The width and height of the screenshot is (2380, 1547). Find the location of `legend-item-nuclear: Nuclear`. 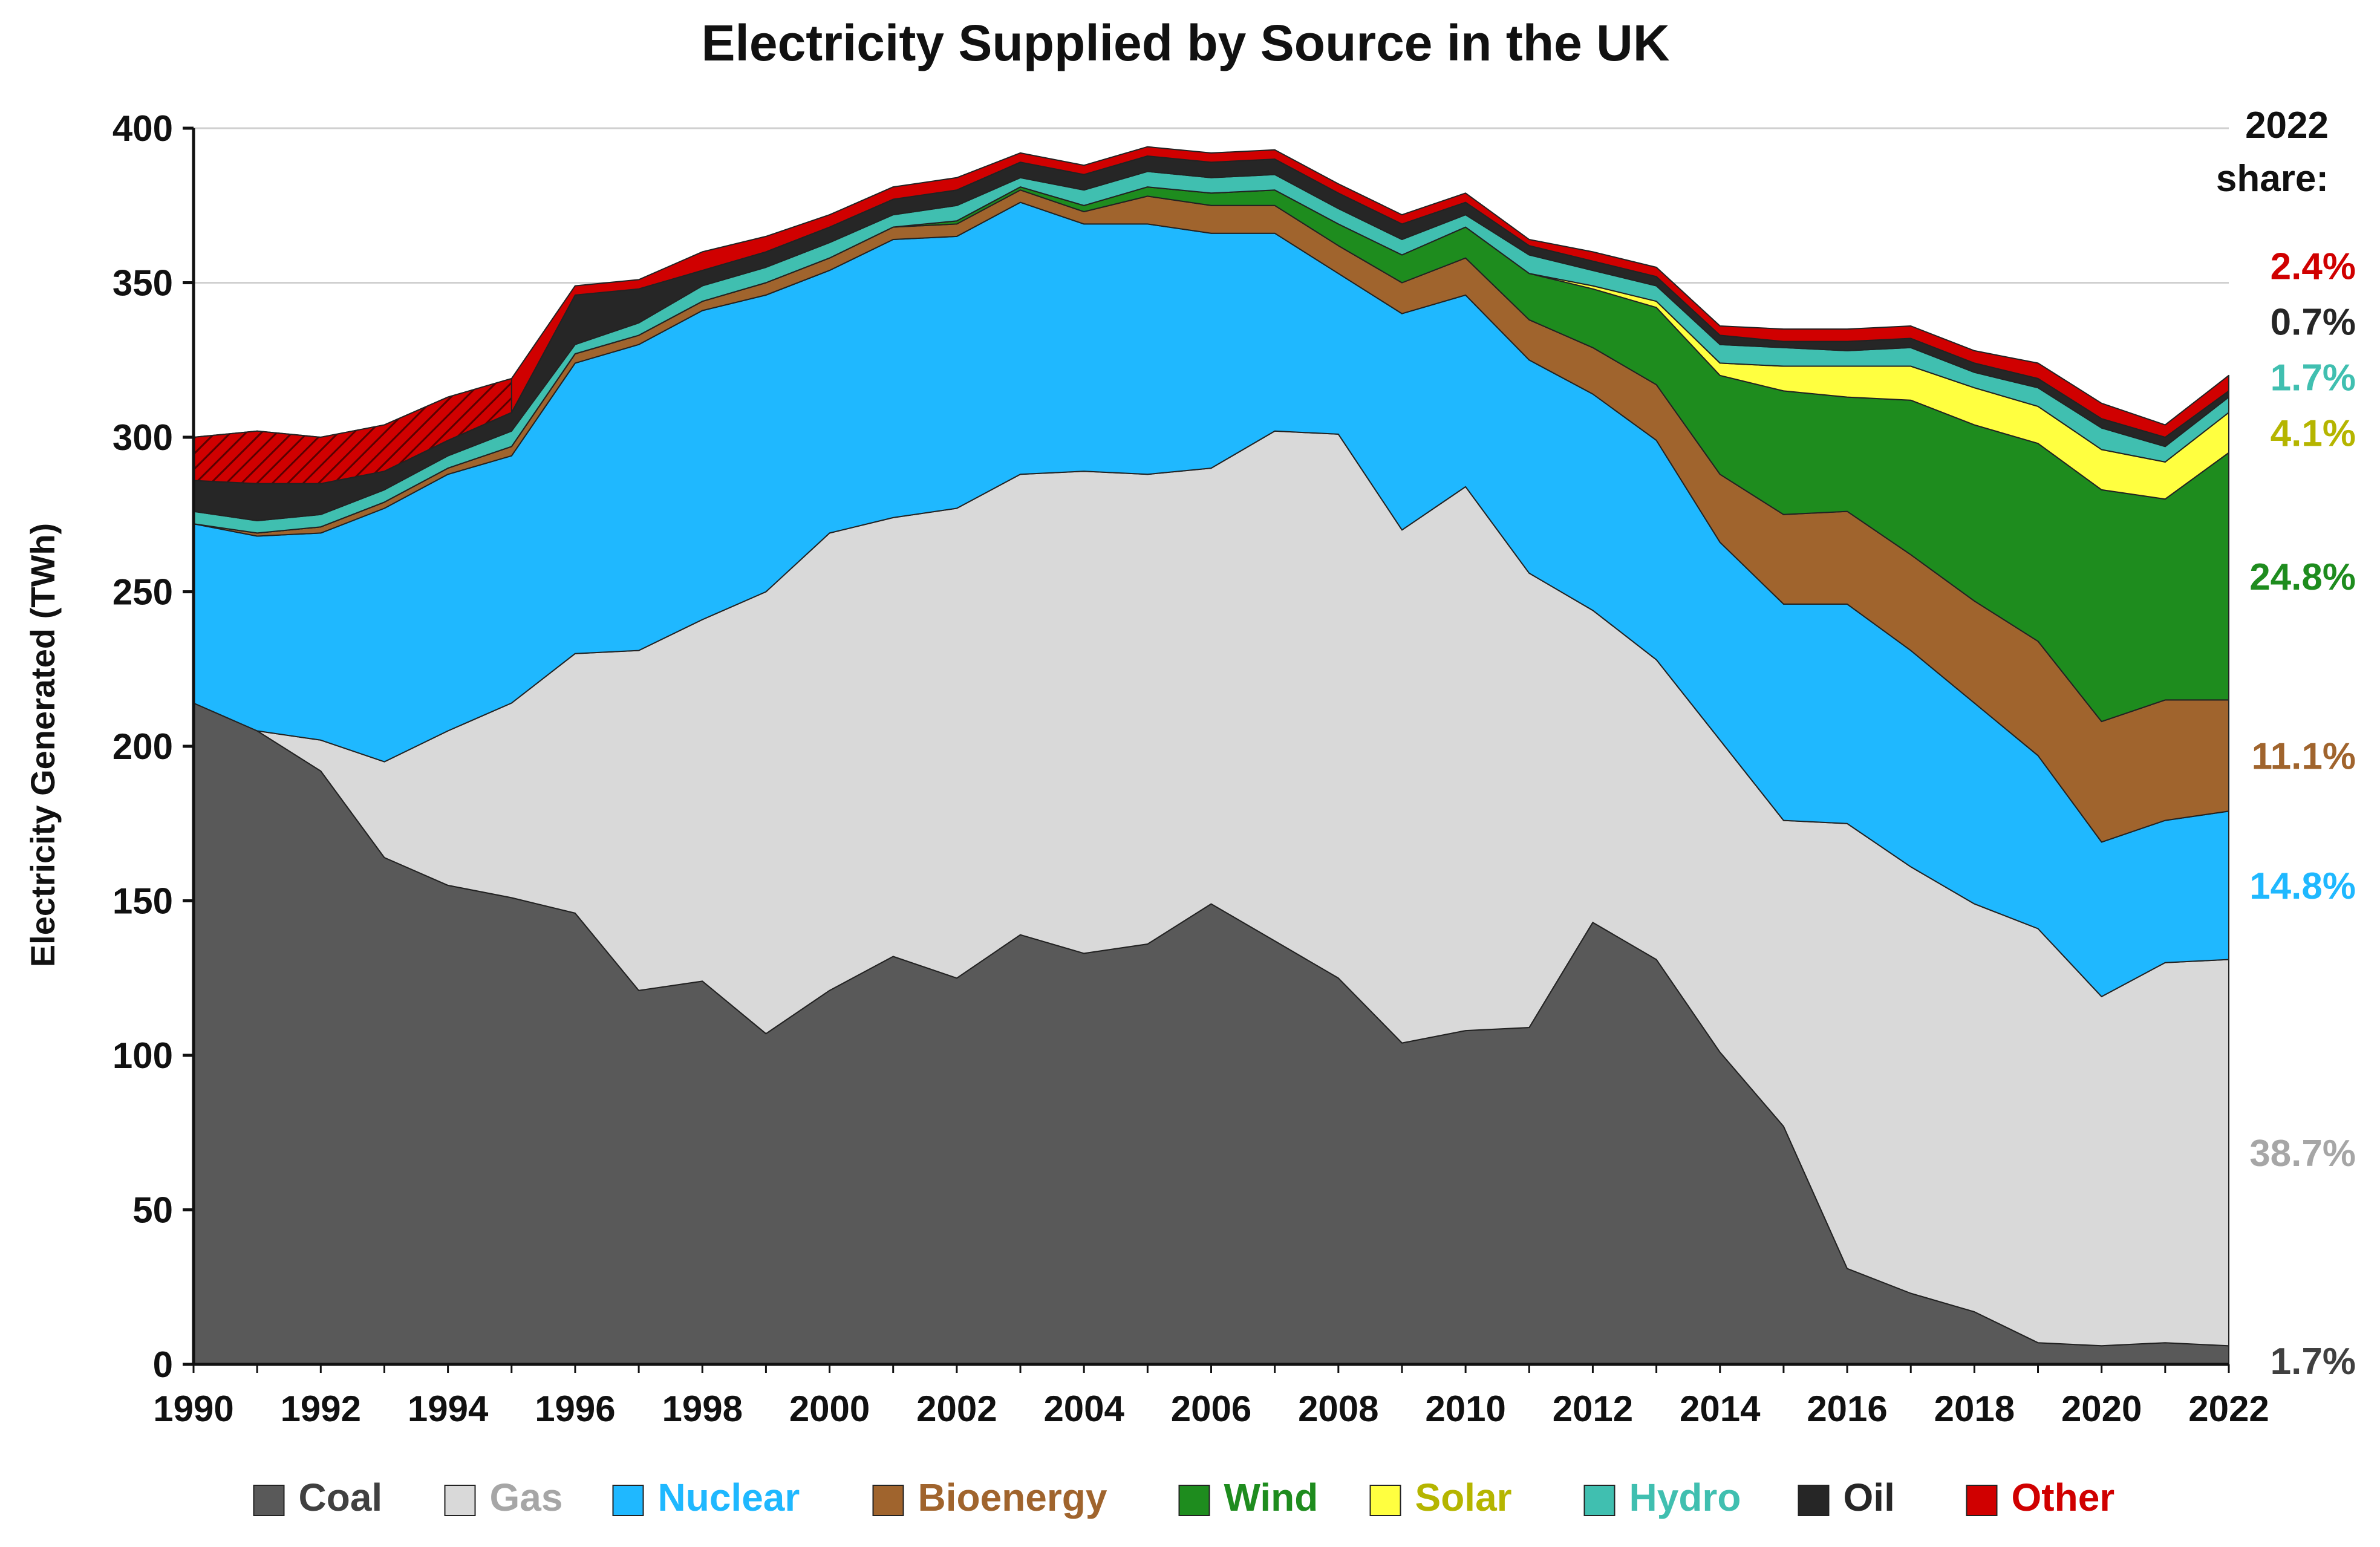

legend-item-nuclear: Nuclear is located at coordinates (706, 1497).